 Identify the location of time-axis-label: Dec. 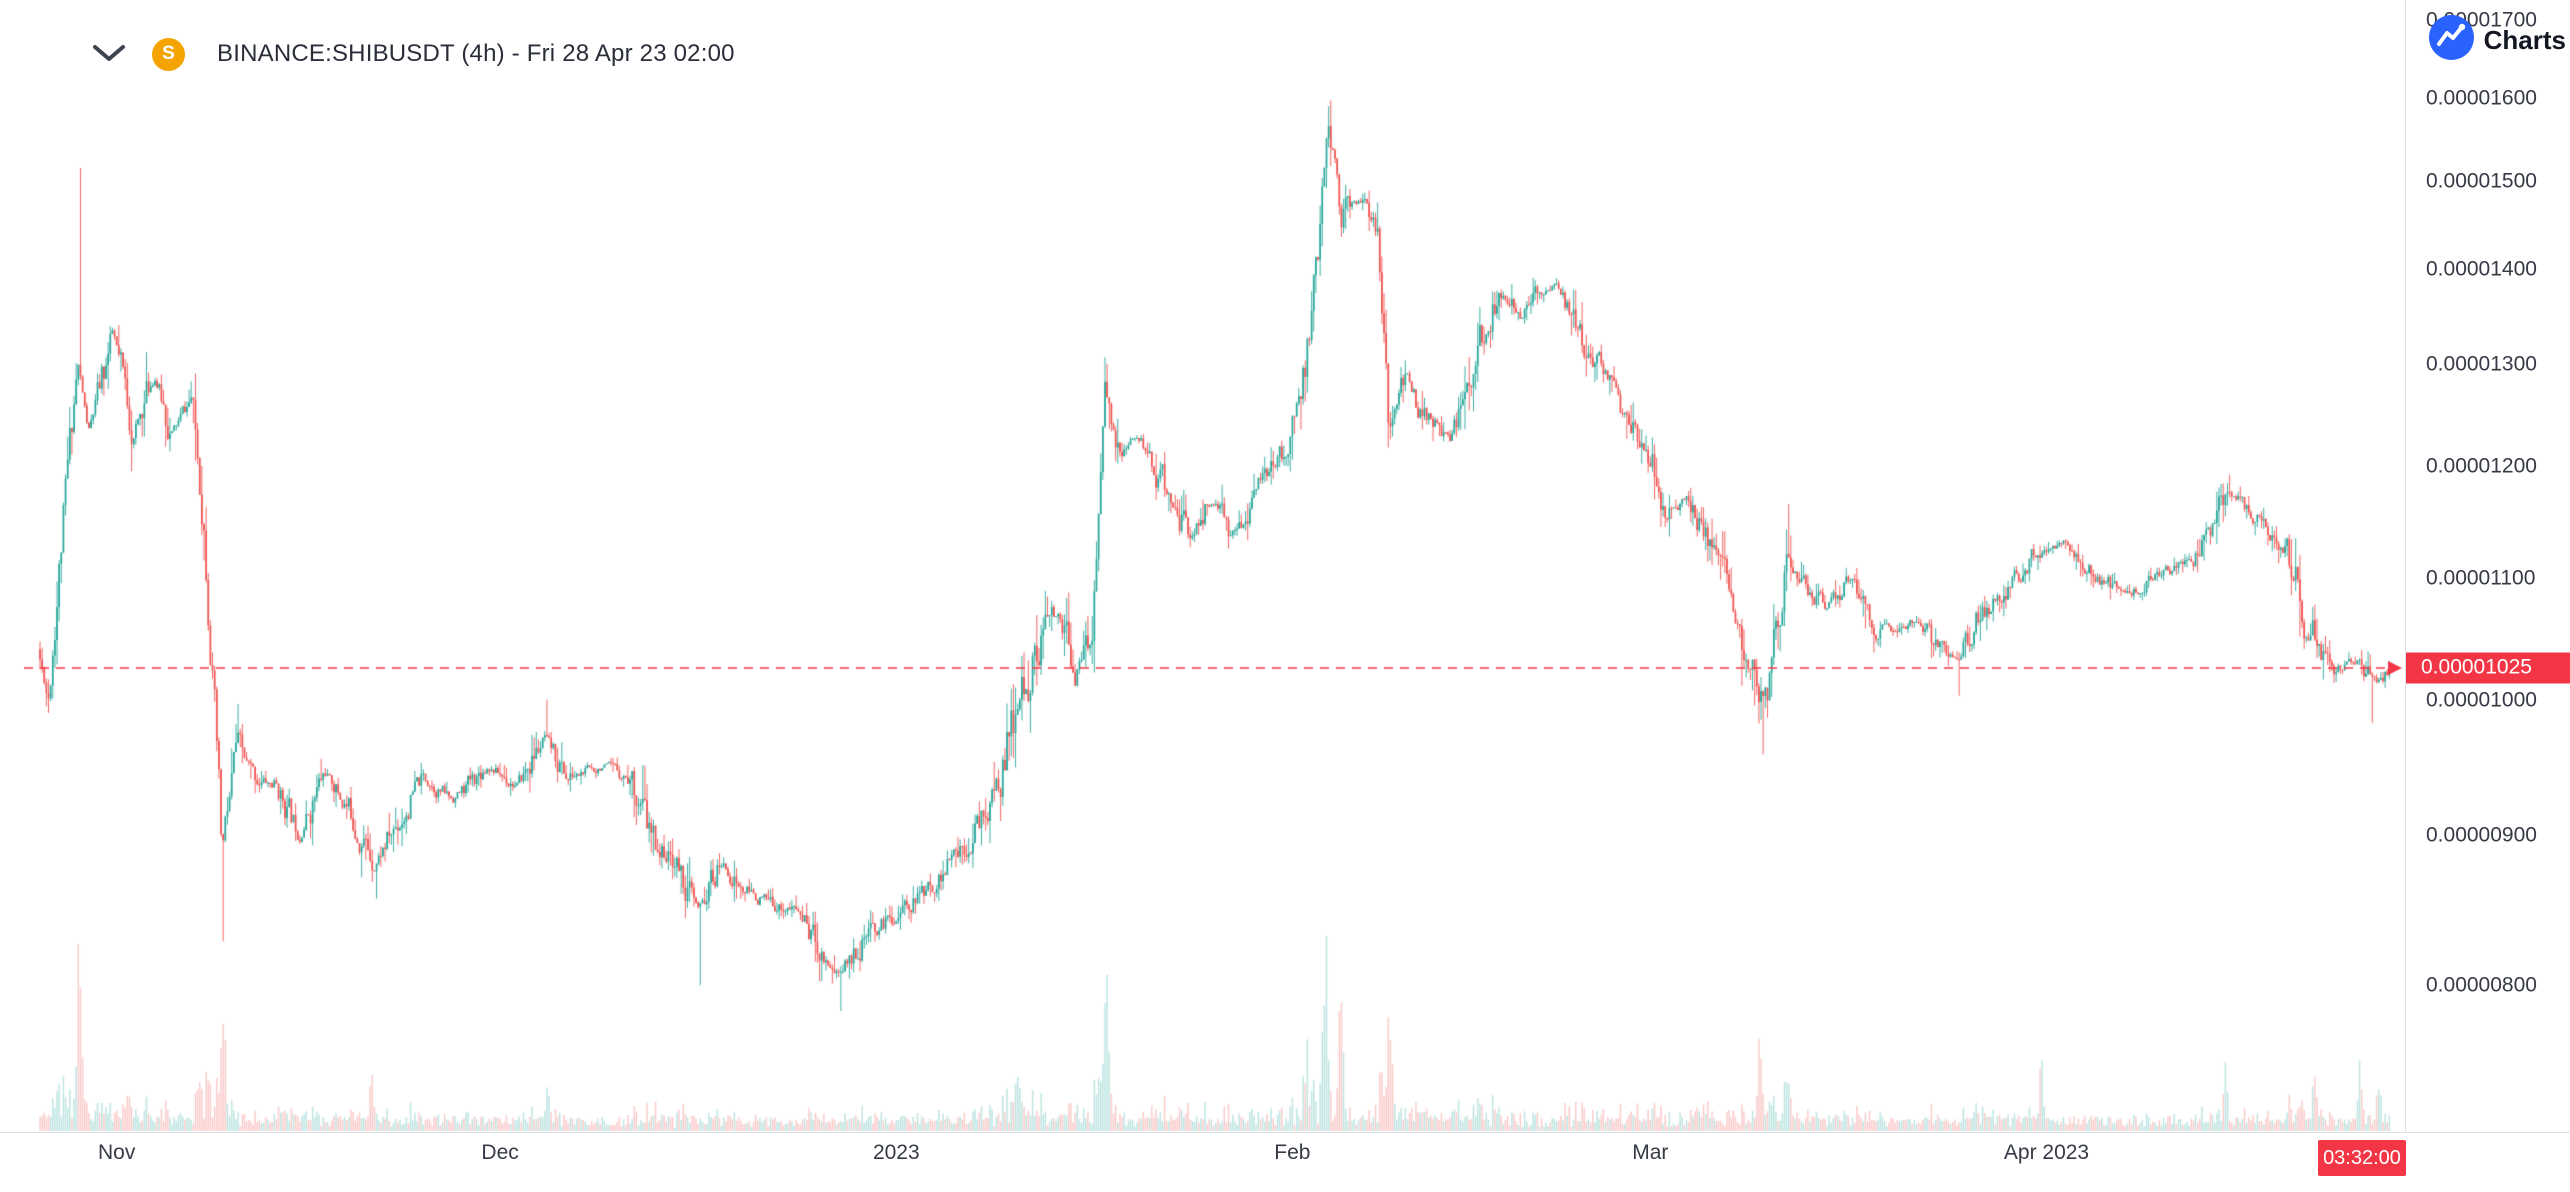
(500, 1152).